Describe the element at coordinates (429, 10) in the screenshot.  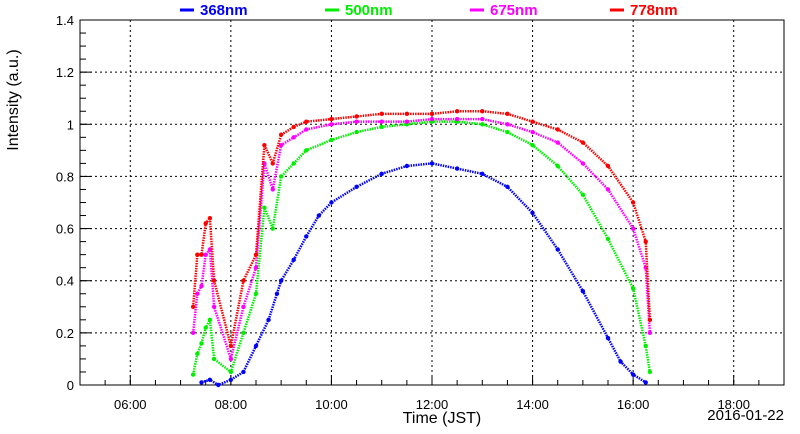
I see `legend: 368nm 500nm 675nm 778nm` at that location.